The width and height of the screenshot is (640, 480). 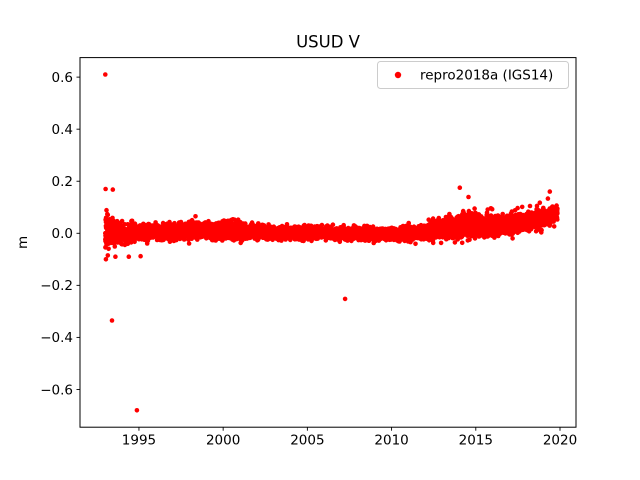 What do you see at coordinates (328, 41) in the screenshot?
I see `chart-title: USUD V` at bounding box center [328, 41].